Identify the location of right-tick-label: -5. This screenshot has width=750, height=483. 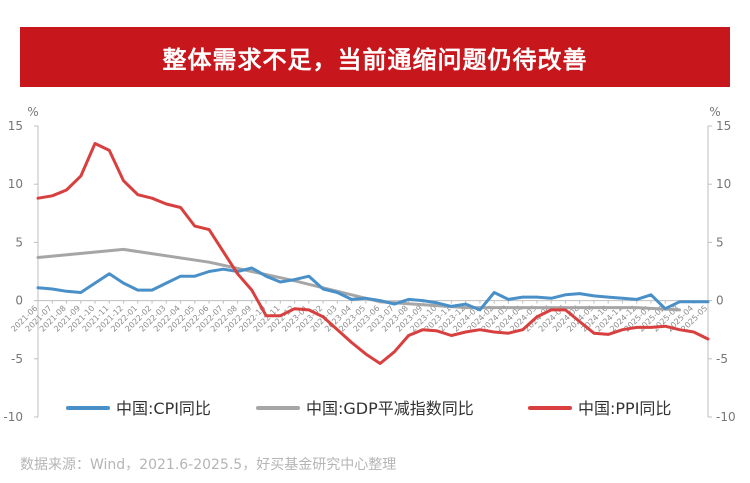
(722, 359).